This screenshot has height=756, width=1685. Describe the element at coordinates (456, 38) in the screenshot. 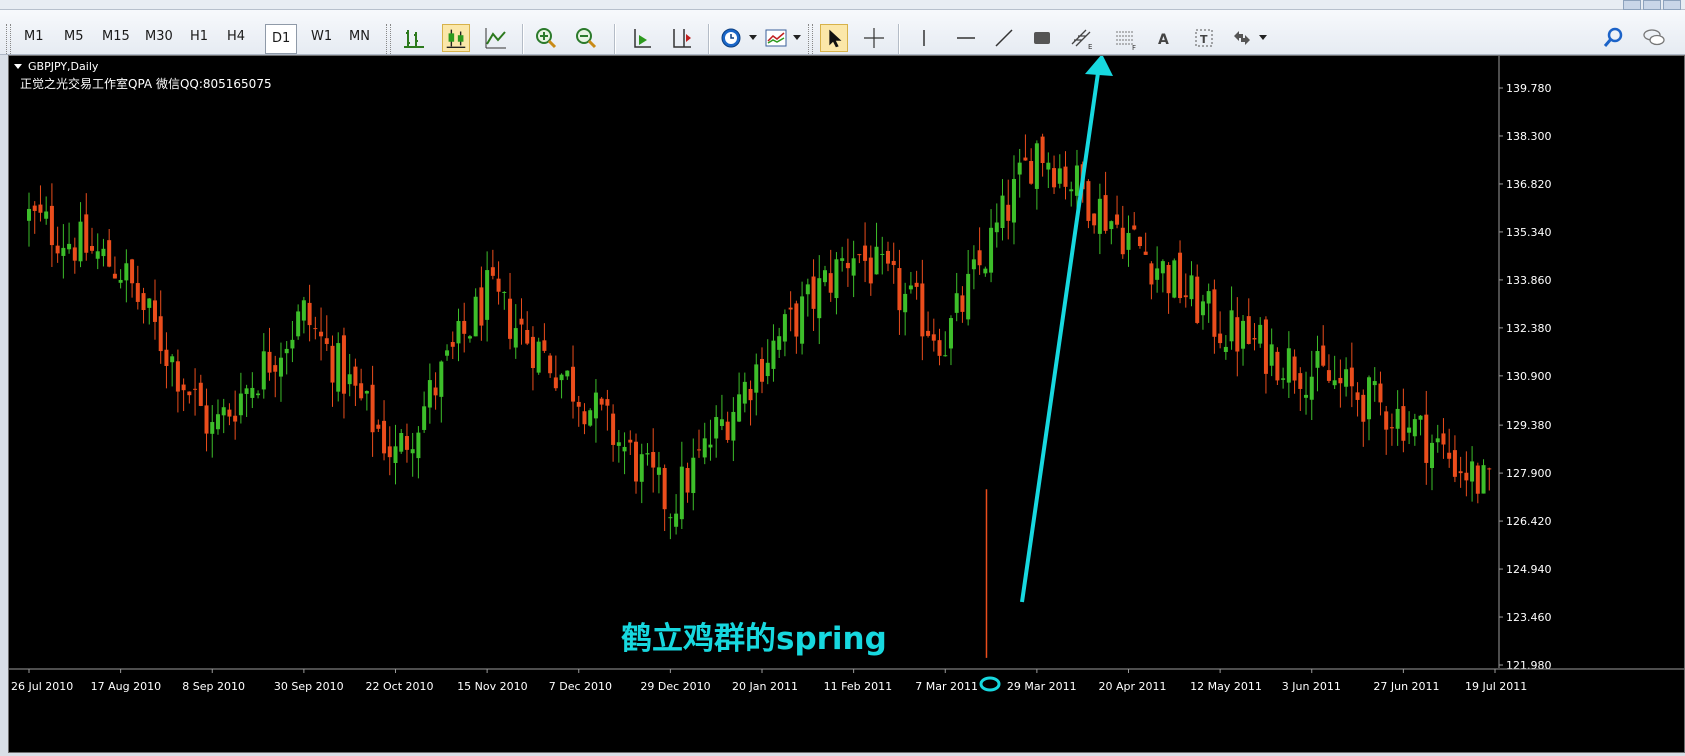

I see `candlestick-icon` at that location.